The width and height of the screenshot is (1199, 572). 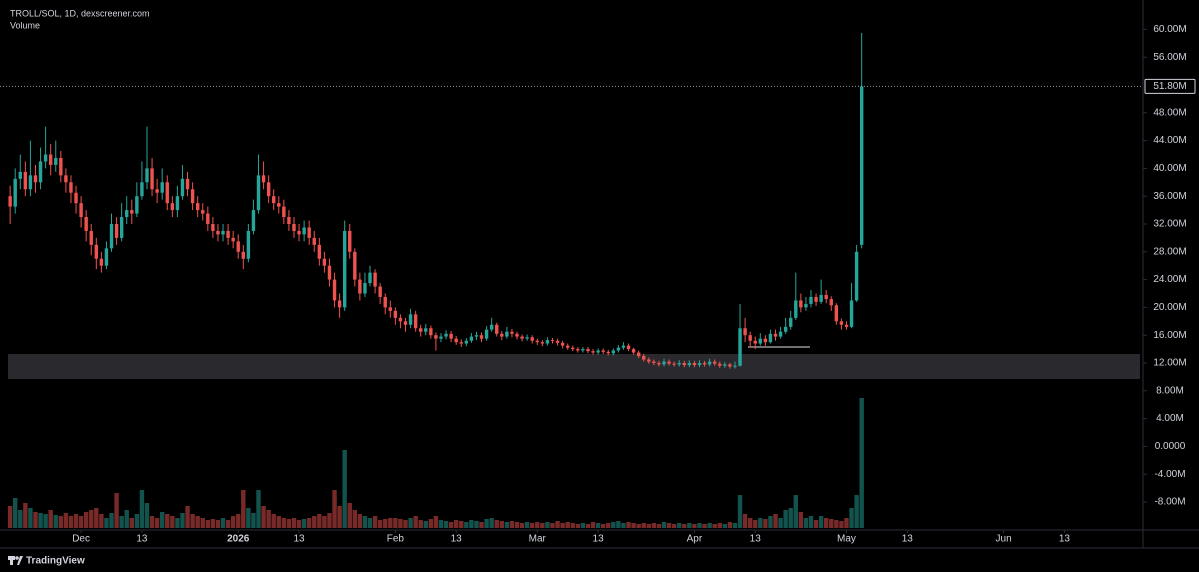 What do you see at coordinates (574, 366) in the screenshot?
I see `zone-drawing` at bounding box center [574, 366].